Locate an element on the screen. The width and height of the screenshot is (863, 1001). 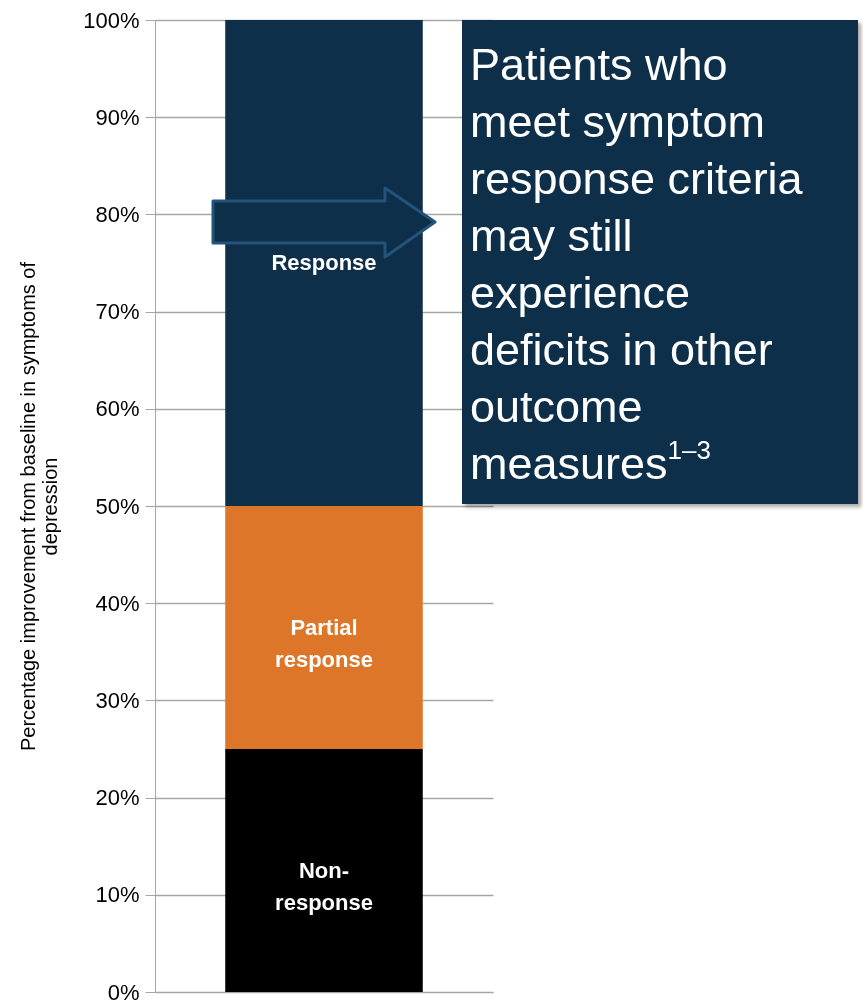
y-axis-title: Percentage improvement from baseline in symptoms of depression is located at coordinates (39, 506).